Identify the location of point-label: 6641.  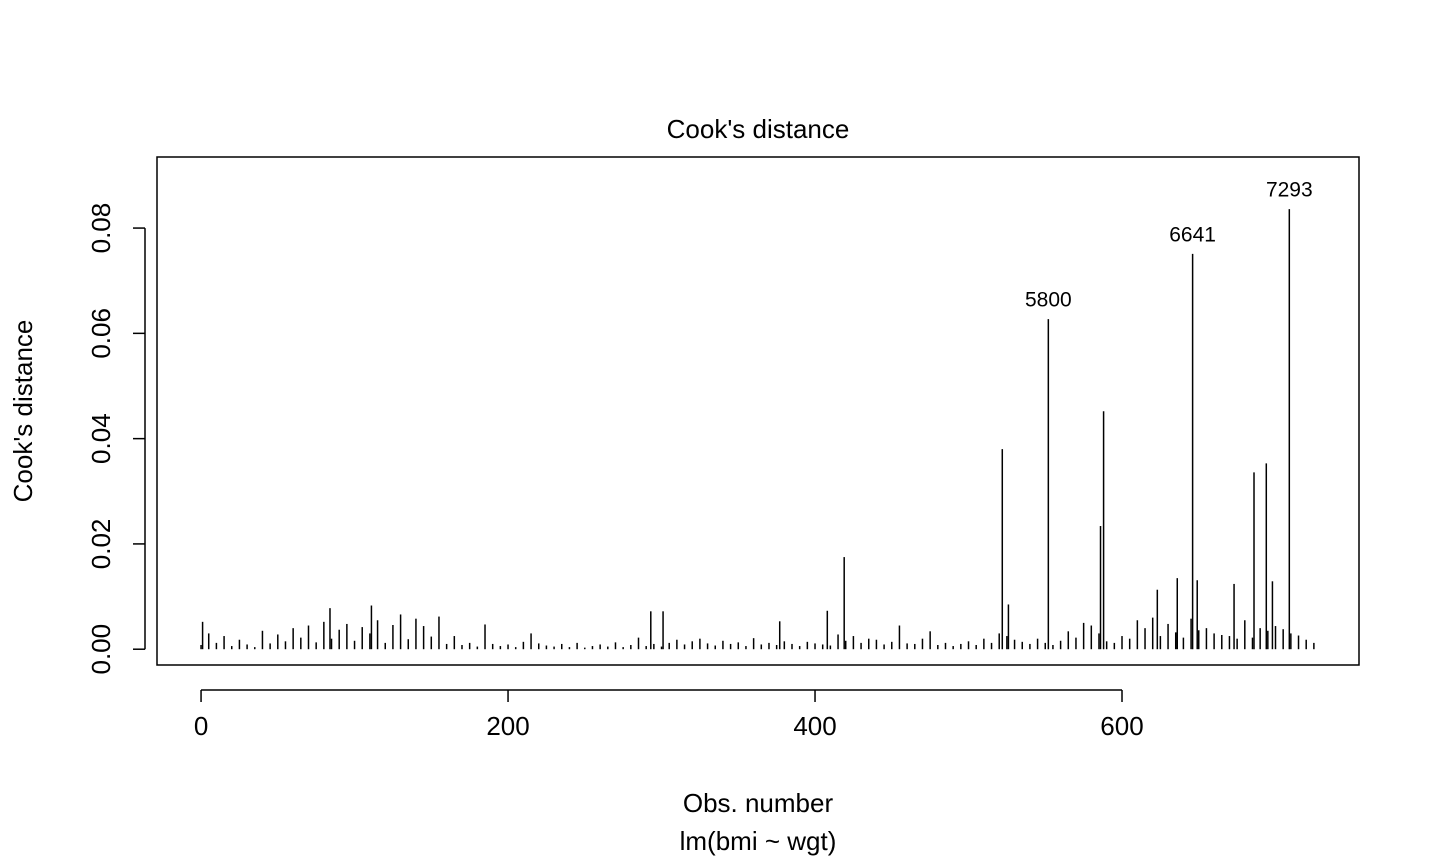
(1192, 234).